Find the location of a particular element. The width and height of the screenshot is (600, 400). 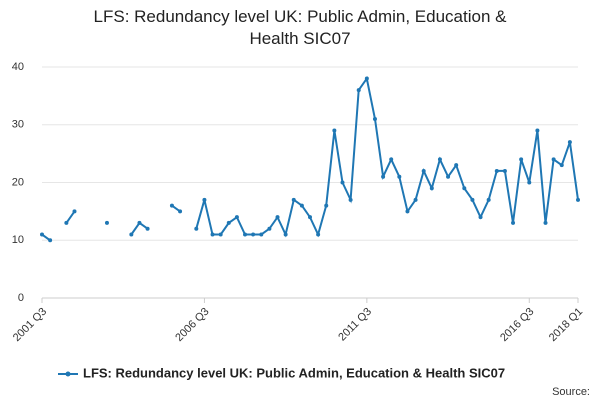

y-tick-label: 10 is located at coordinates (18, 240).